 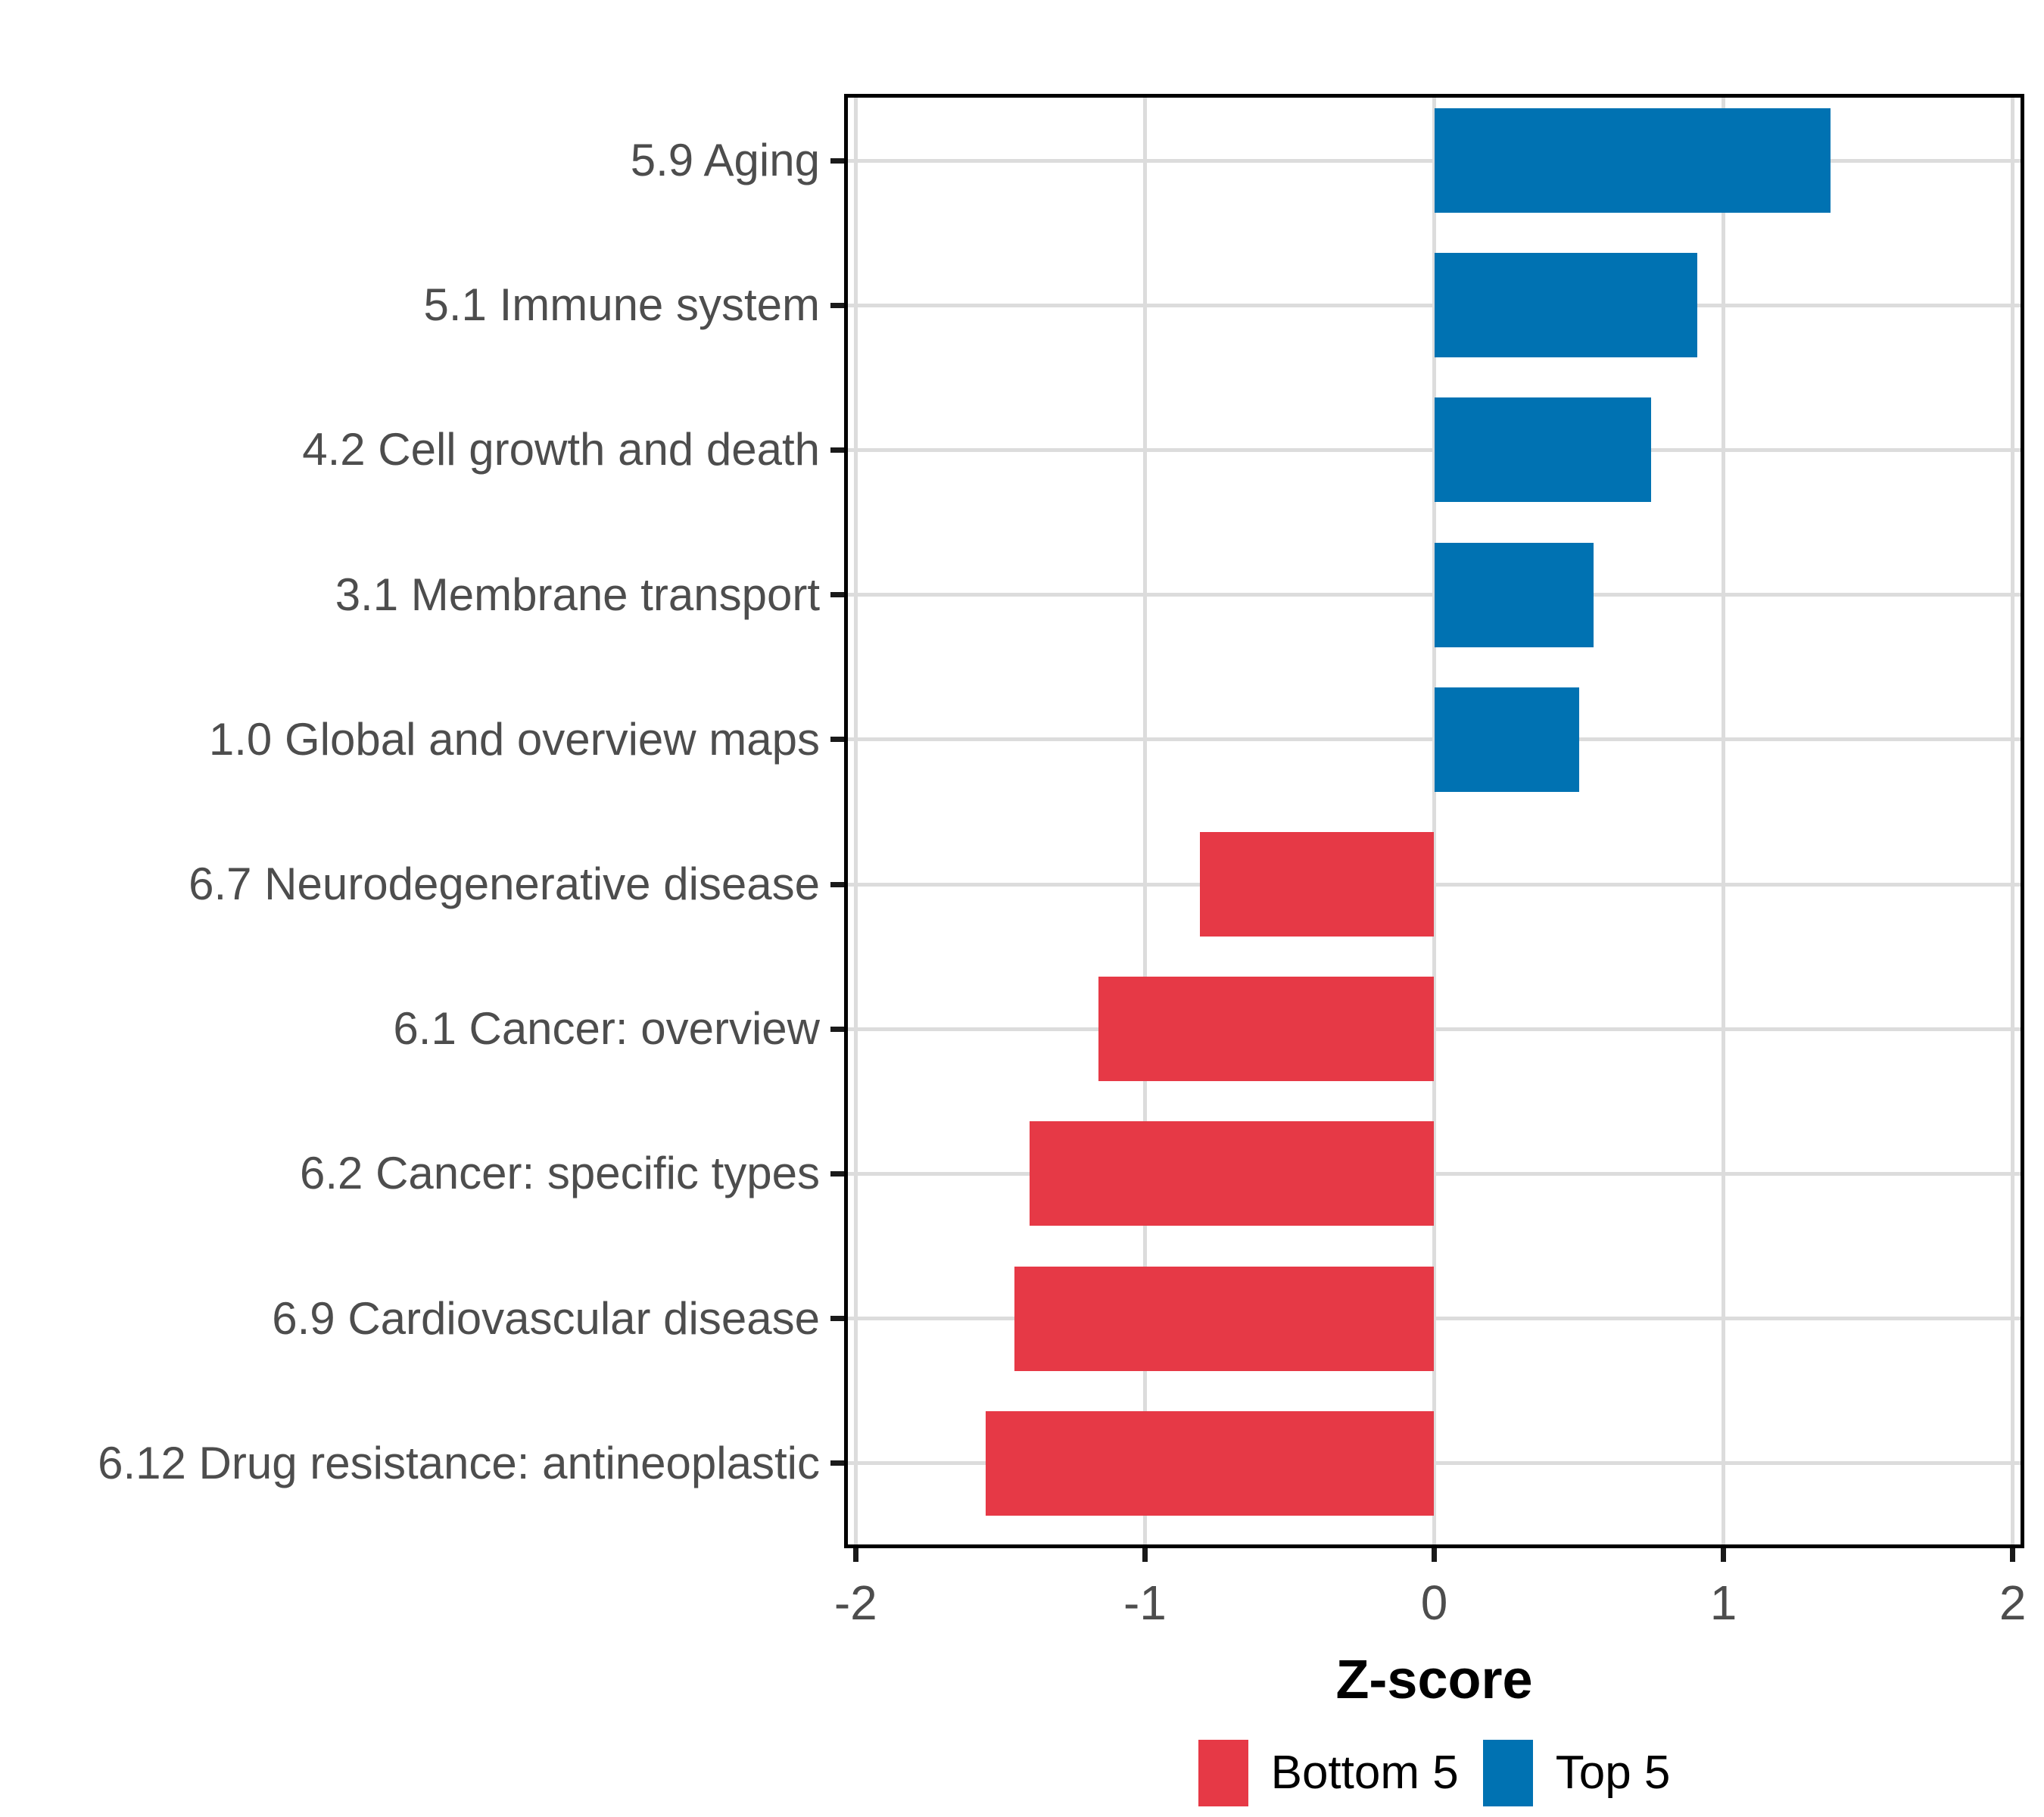 What do you see at coordinates (514, 739) in the screenshot?
I see `y-axis-label: 1.0 Global and overview maps` at bounding box center [514, 739].